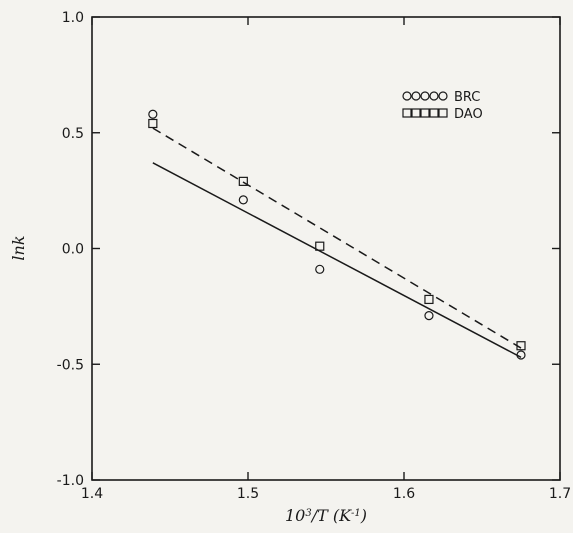 The height and width of the screenshot is (533, 573). Describe the element at coordinates (248, 494) in the screenshot. I see `x-tick-label: 1.5` at that location.